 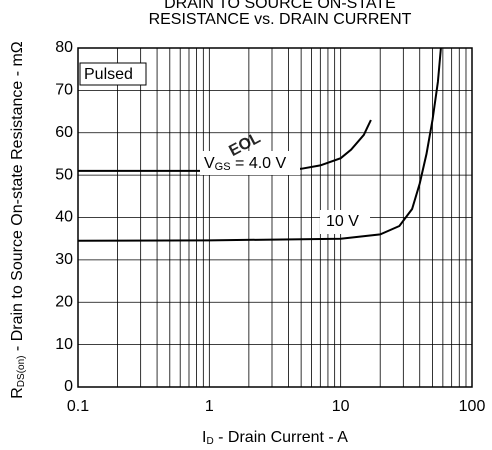 What do you see at coordinates (259, 163) in the screenshot?
I see `series-label-rest: = 4.0 V` at bounding box center [259, 163].